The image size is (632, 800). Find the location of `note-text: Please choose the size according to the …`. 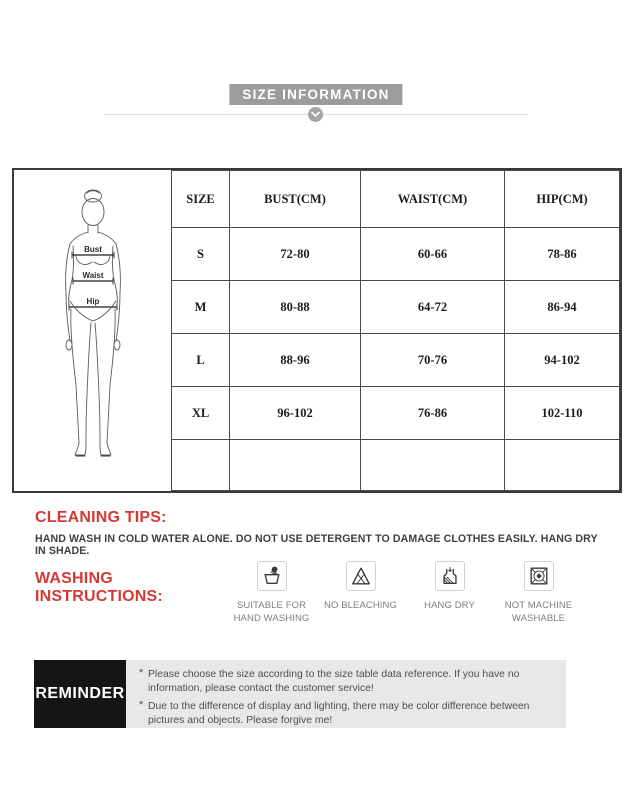

note-text: Please choose the size according to the … is located at coordinates (334, 681).